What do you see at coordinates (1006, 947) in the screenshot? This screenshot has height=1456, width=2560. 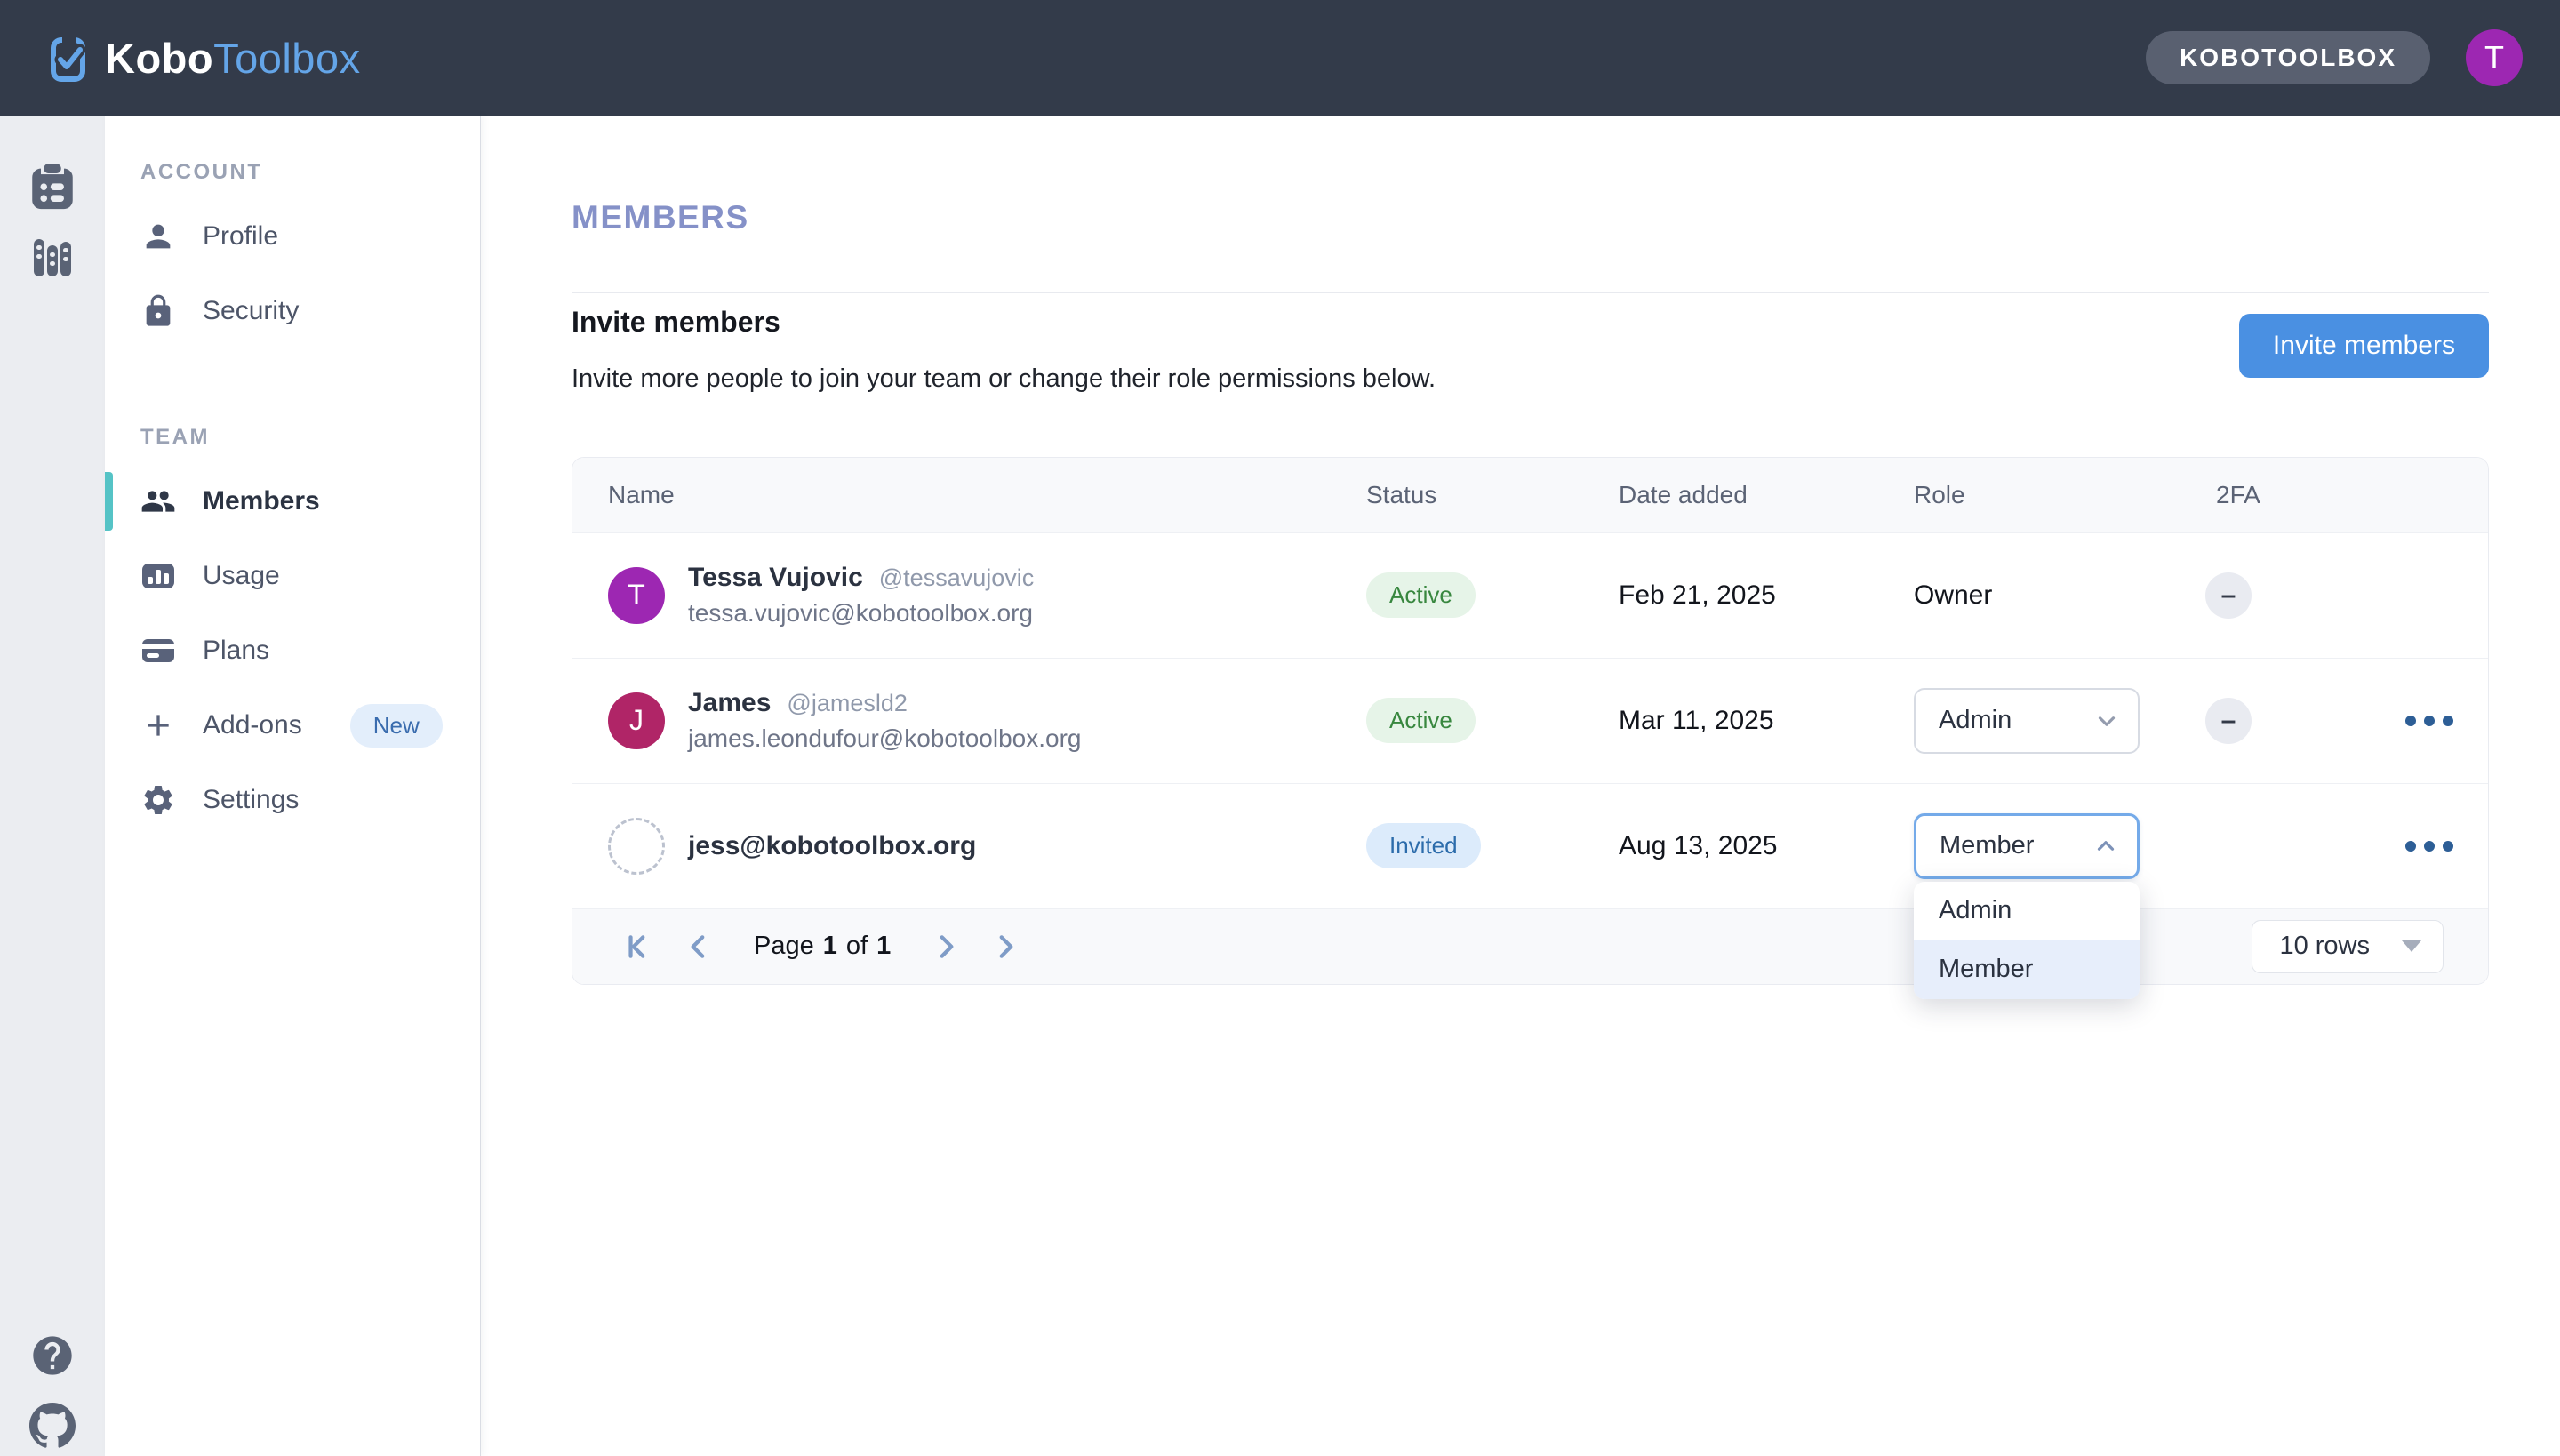 I see `last-page-button` at bounding box center [1006, 947].